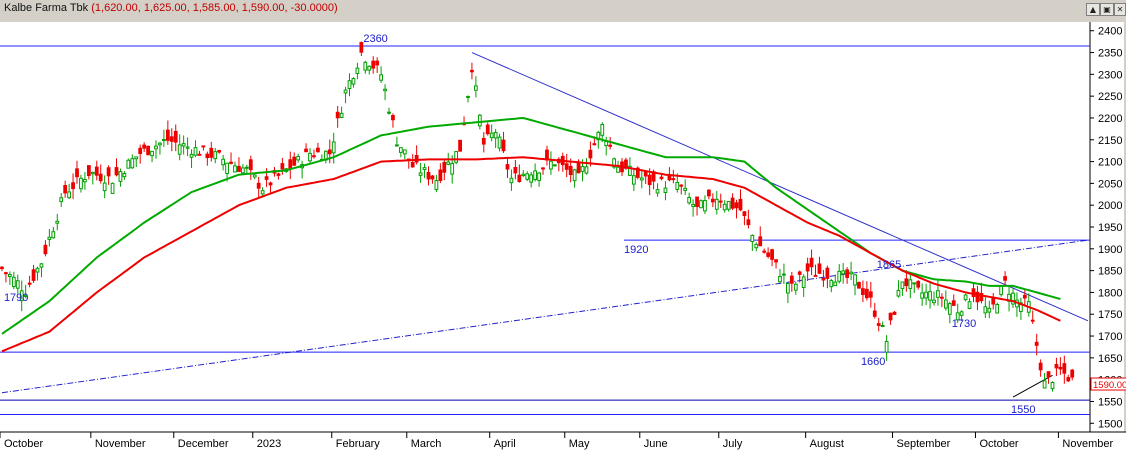 The height and width of the screenshot is (450, 1126). What do you see at coordinates (1110, 54) in the screenshot?
I see `y-tick-label: 2350` at bounding box center [1110, 54].